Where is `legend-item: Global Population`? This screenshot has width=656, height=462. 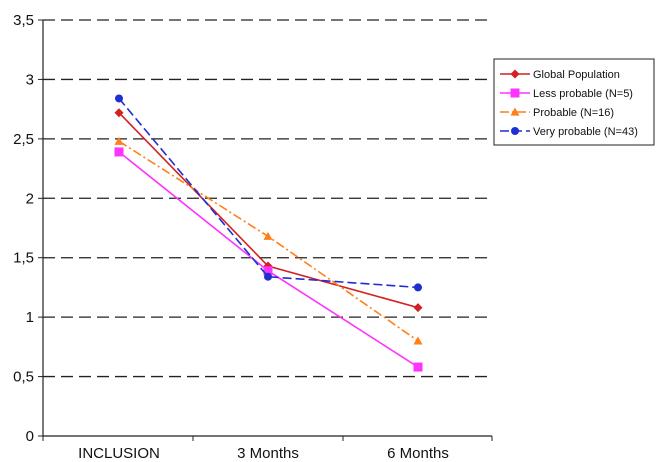
legend-item: Global Population is located at coordinates (560, 75).